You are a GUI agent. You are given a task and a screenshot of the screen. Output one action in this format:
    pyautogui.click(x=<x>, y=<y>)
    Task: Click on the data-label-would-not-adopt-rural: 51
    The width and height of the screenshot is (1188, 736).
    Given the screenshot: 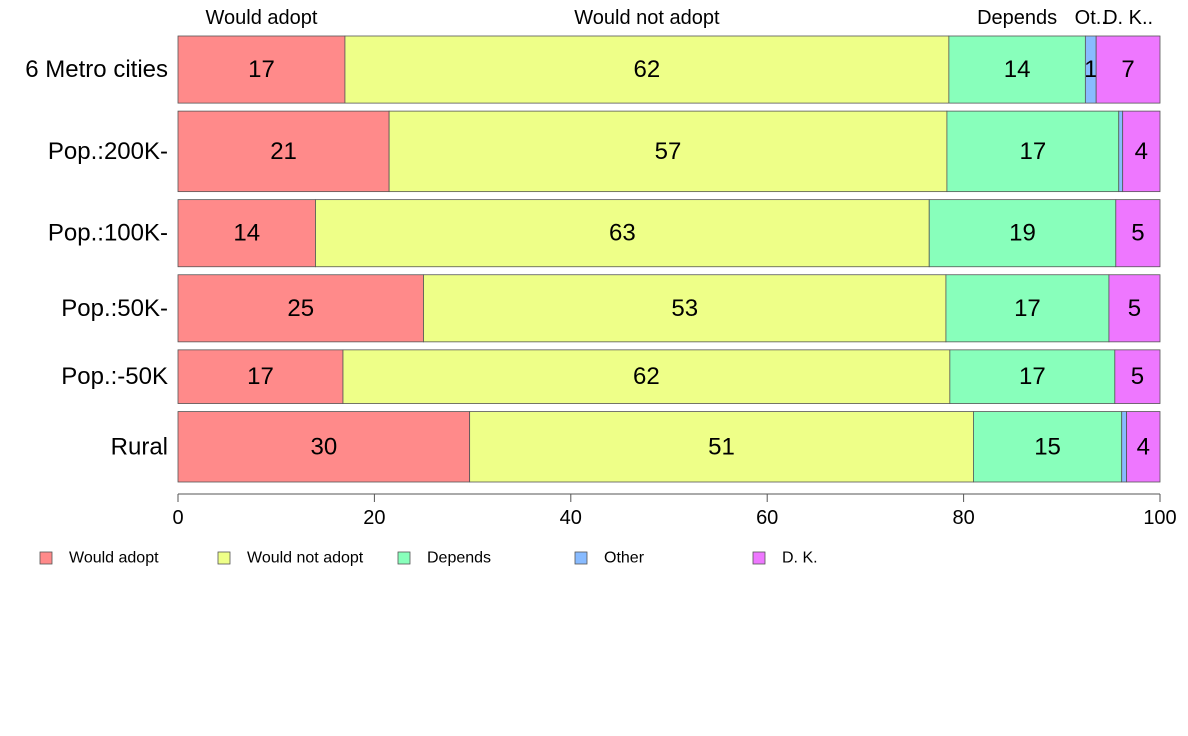 What is the action you would take?
    pyautogui.click(x=721, y=446)
    